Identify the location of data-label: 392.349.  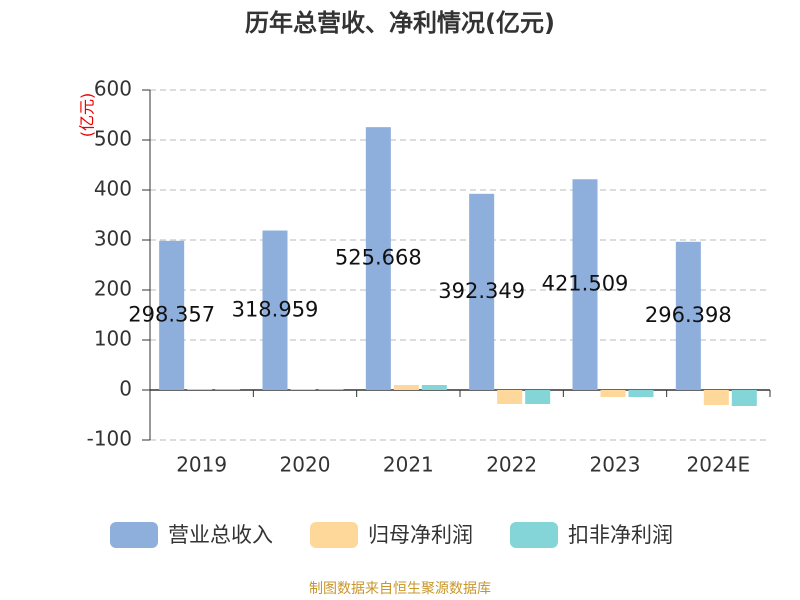
(481, 291).